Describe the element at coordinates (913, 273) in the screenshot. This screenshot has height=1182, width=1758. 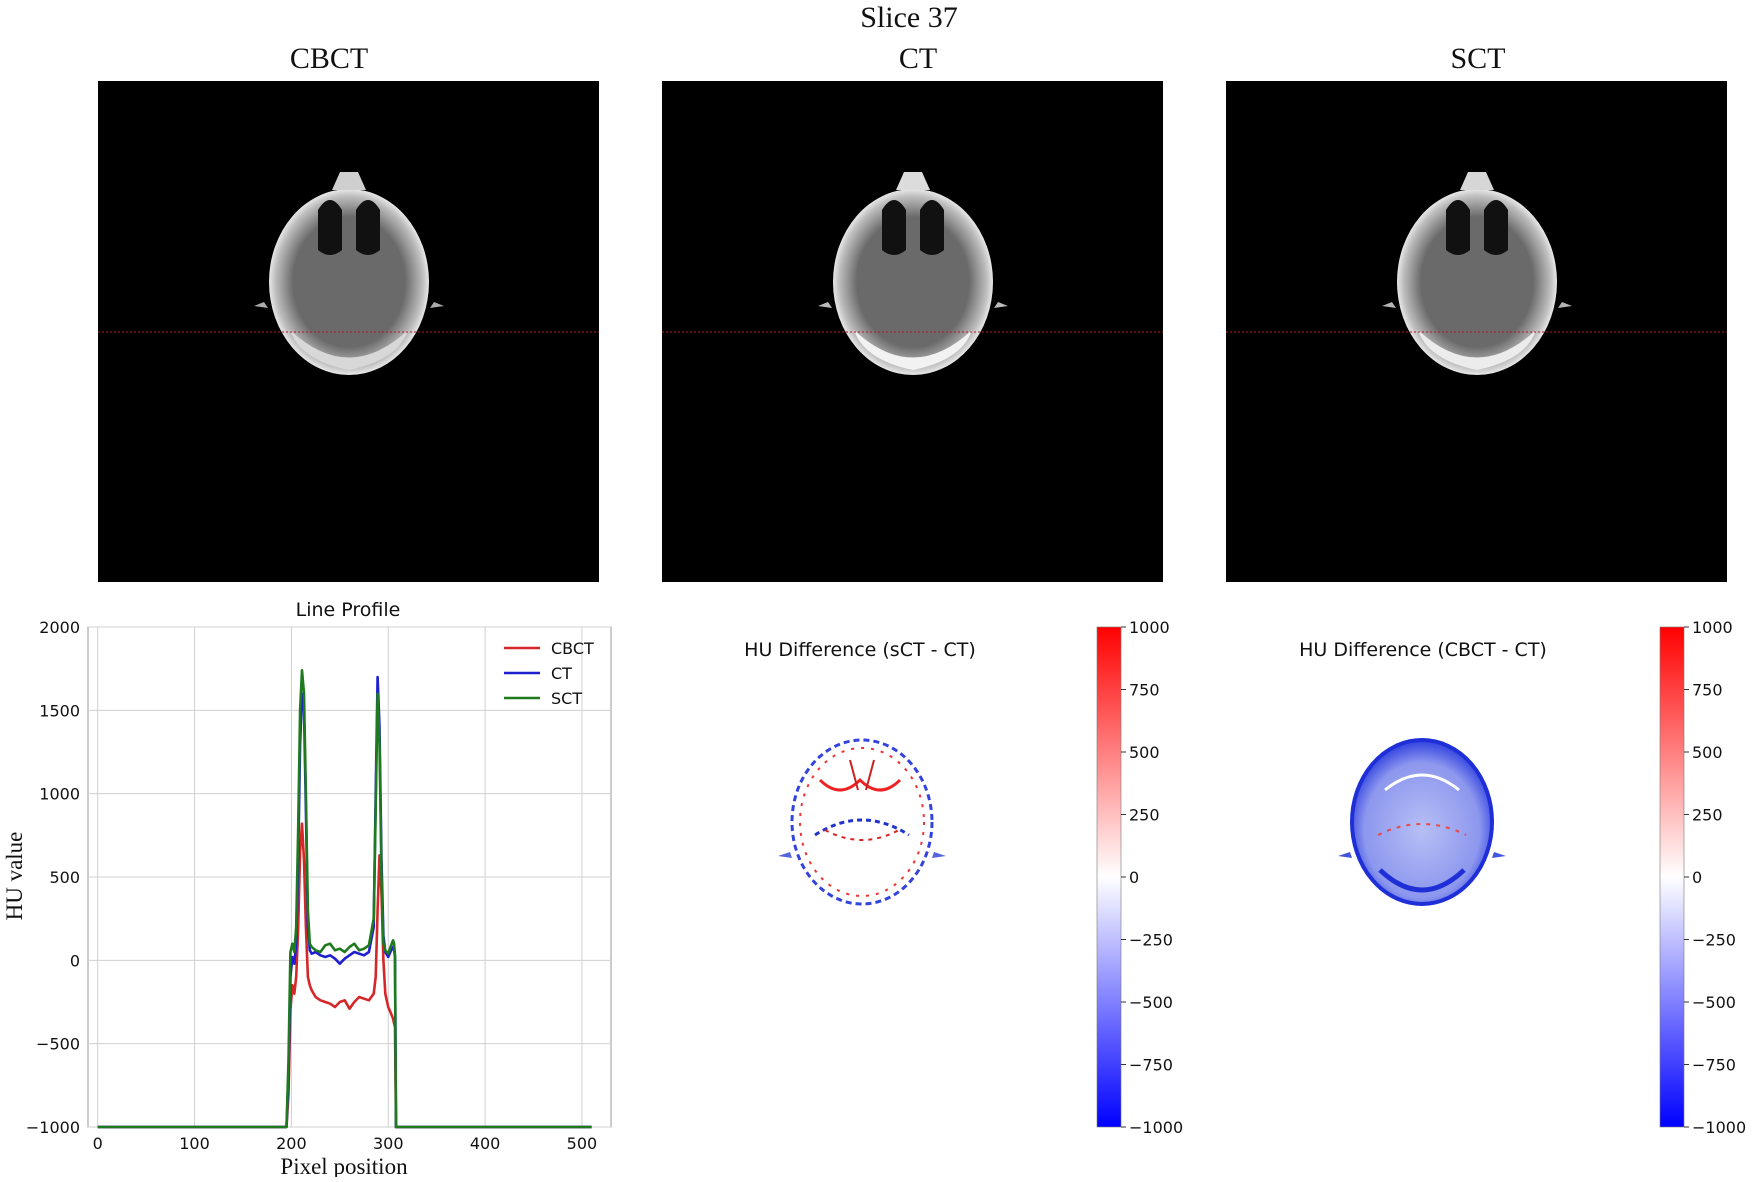
I see `skull-ct` at that location.